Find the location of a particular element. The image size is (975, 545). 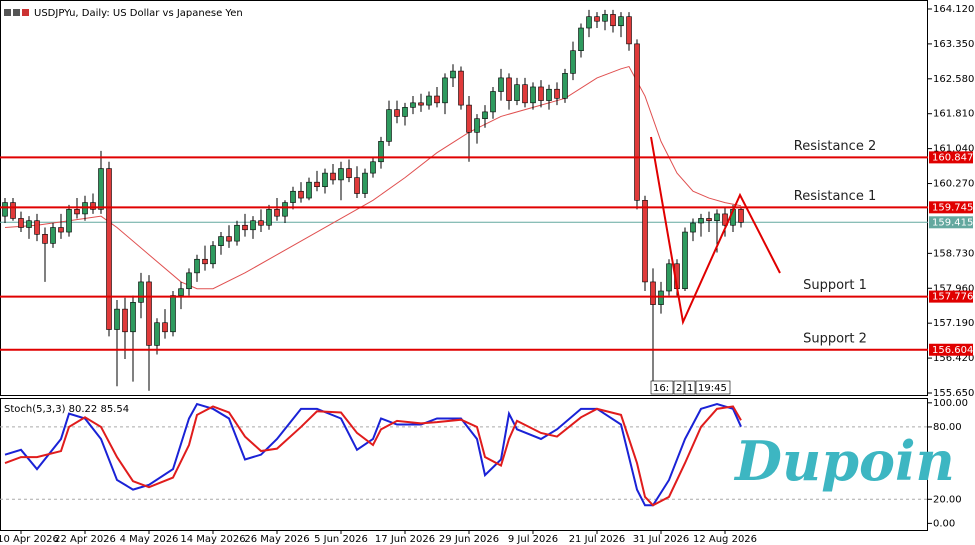

timer: 16: 2 1 19:45 is located at coordinates (690, 387).